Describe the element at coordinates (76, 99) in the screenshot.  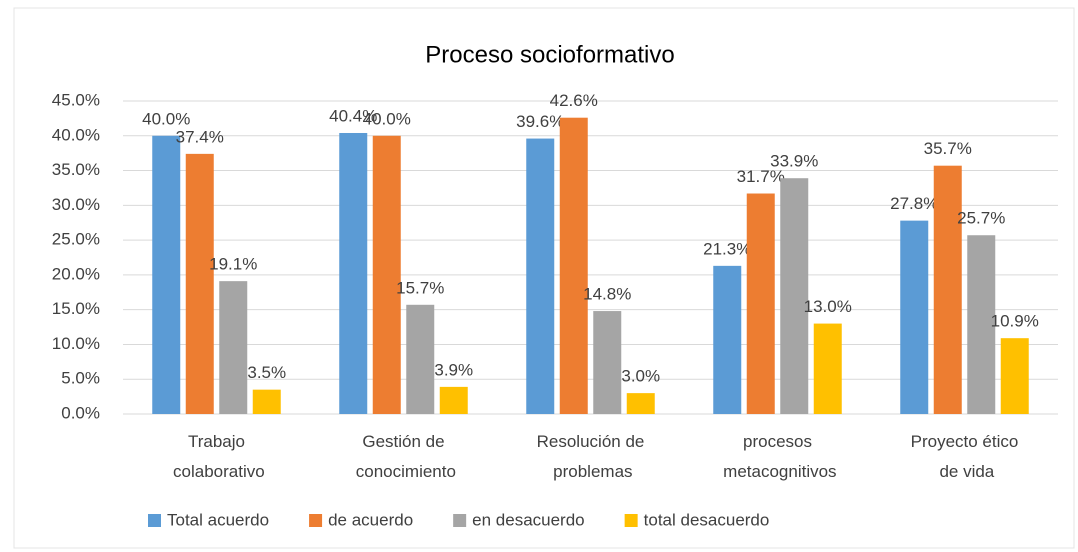
I see `y-tick-label: 45.0%` at that location.